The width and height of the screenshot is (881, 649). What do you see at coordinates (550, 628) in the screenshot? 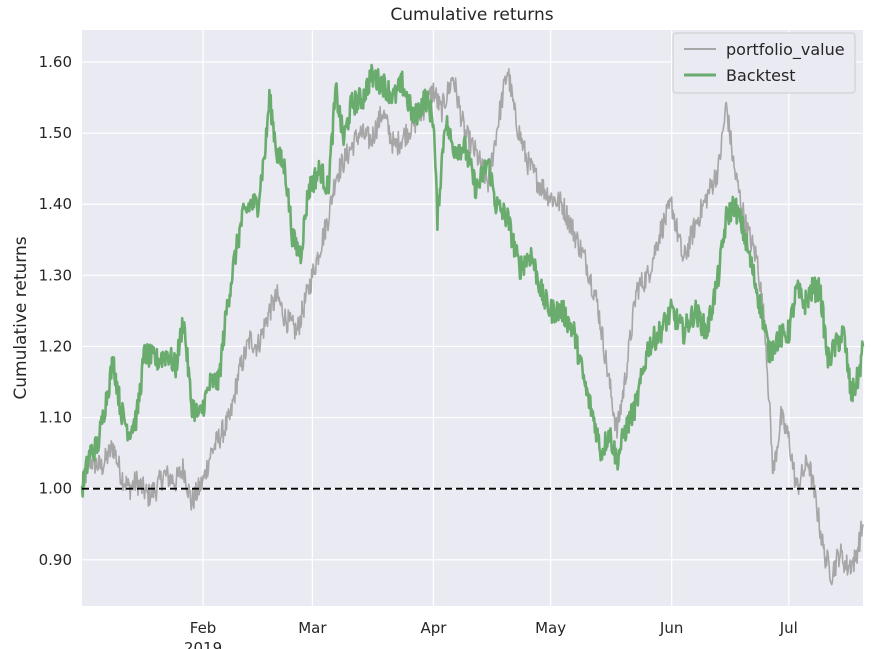
I see `x-tick-label: May` at bounding box center [550, 628].